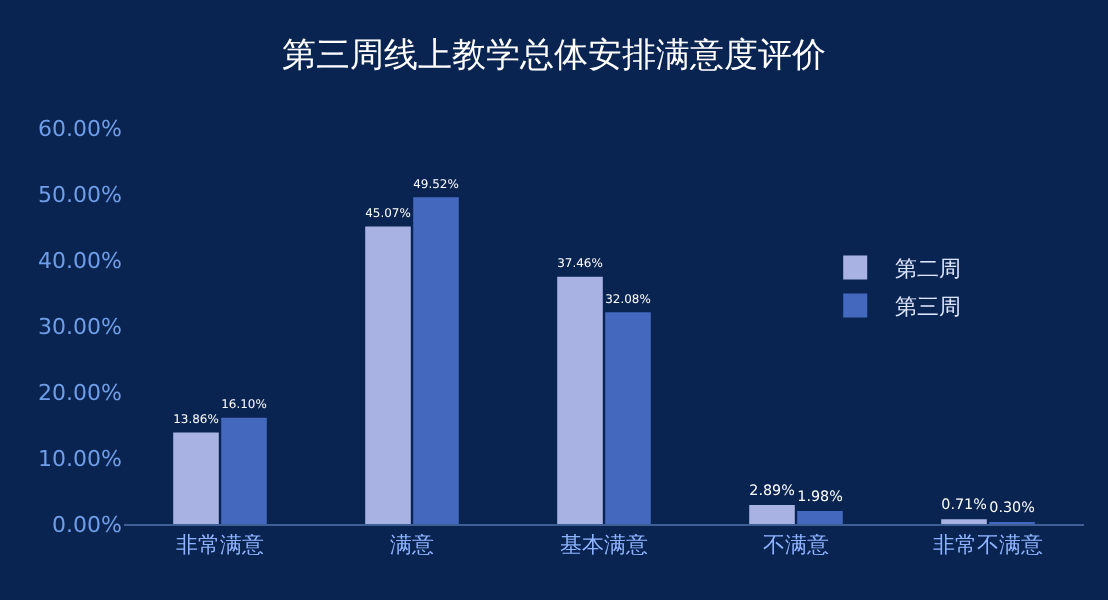 The width and height of the screenshot is (1108, 600). What do you see at coordinates (80, 392) in the screenshot?
I see `y-tick-label: 20.00%` at bounding box center [80, 392].